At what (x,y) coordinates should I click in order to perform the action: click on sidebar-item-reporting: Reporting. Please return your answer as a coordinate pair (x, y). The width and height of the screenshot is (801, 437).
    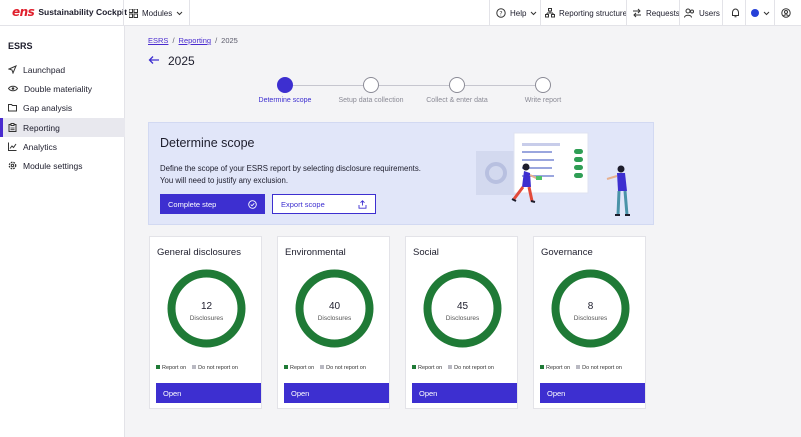
    Looking at the image, I should click on (62, 127).